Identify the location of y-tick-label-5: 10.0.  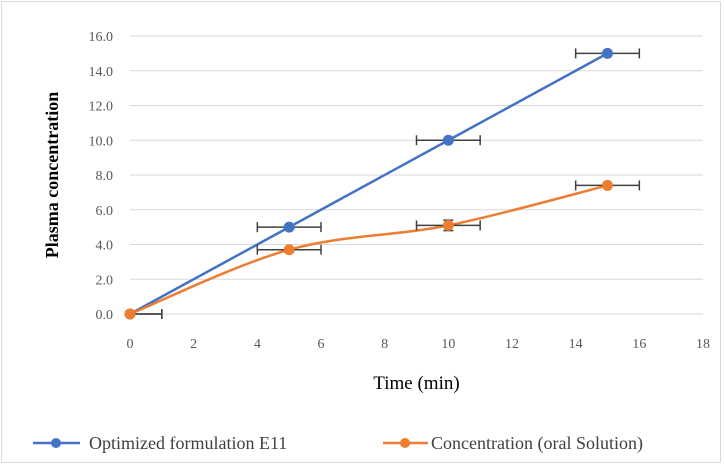
(101, 141).